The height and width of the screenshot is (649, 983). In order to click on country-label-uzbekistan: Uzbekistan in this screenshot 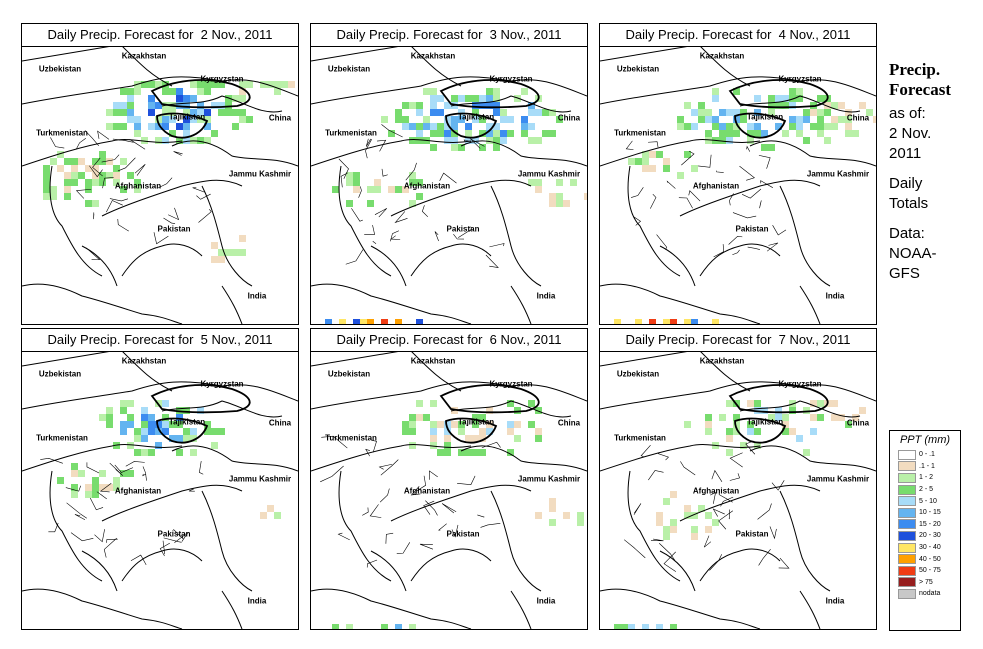, I will do `click(349, 69)`.